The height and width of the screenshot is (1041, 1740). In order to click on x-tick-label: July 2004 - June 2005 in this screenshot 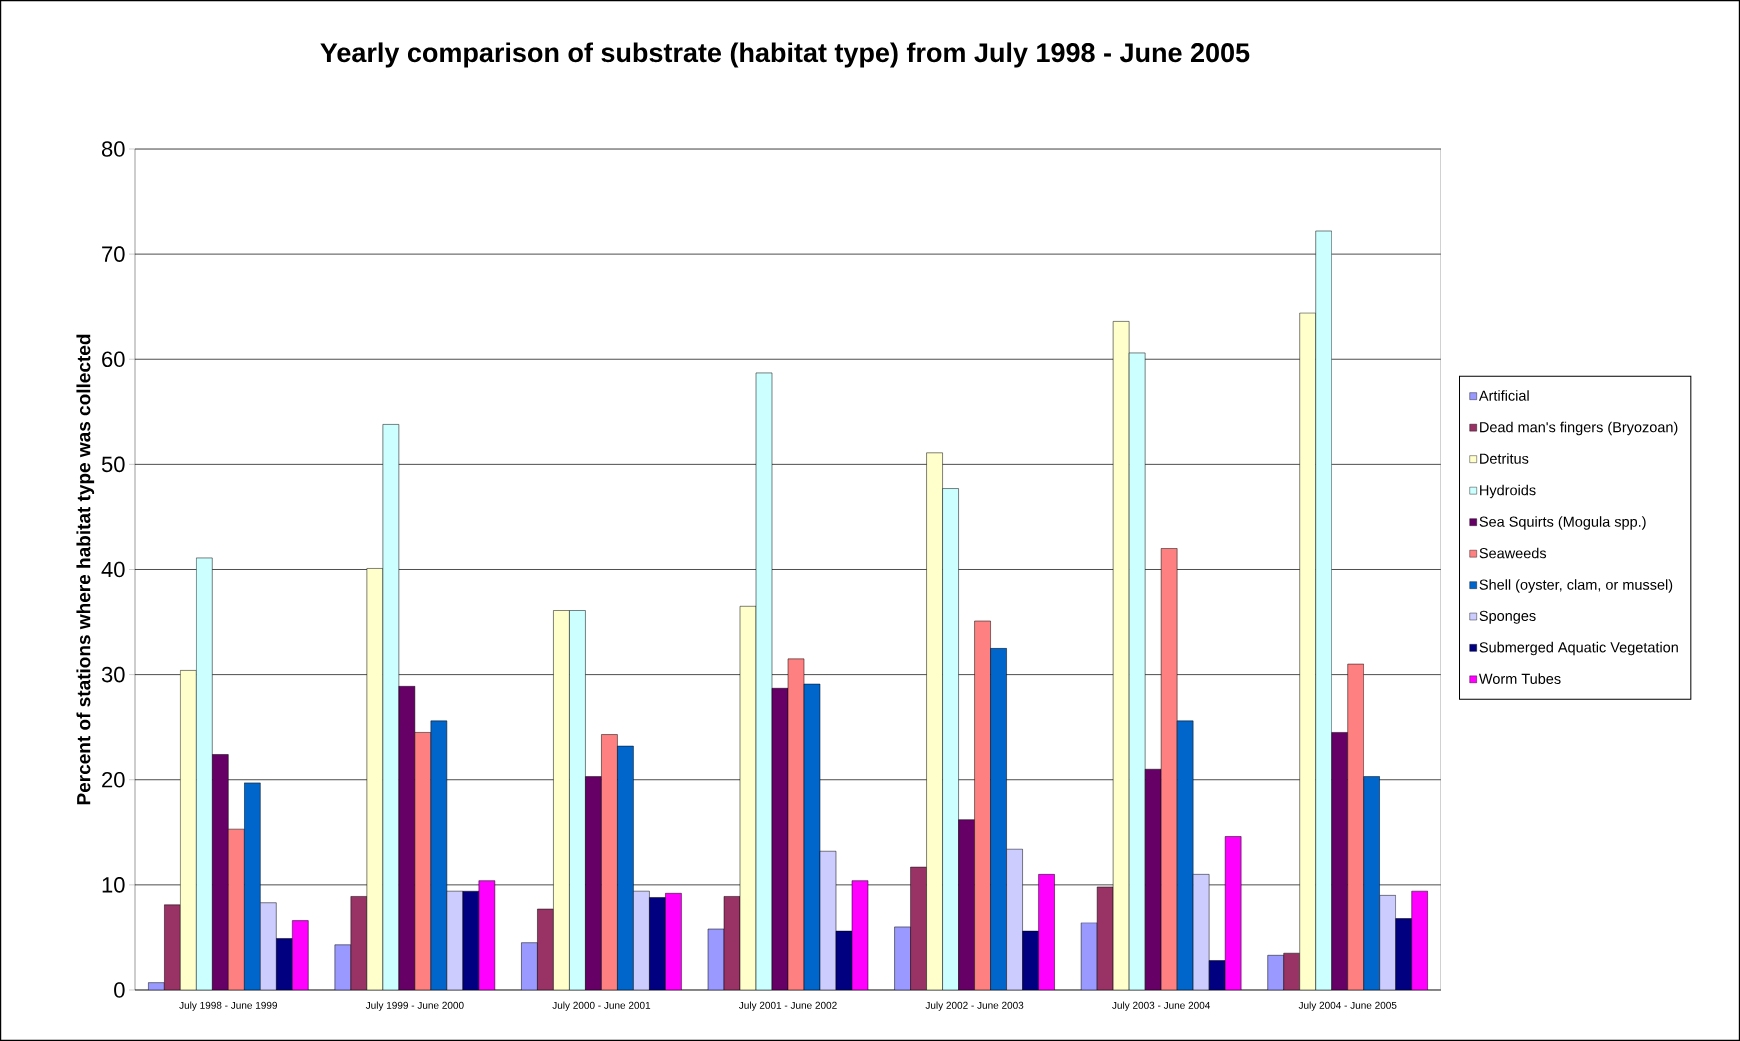, I will do `click(1347, 1006)`.